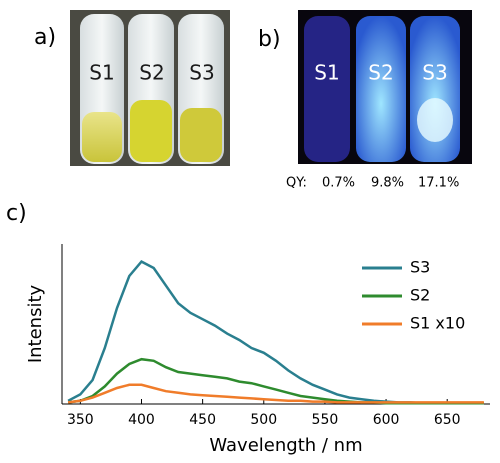 This screenshot has width=500, height=463. What do you see at coordinates (325, 420) in the screenshot?
I see `x-tick-label: 550` at bounding box center [325, 420].